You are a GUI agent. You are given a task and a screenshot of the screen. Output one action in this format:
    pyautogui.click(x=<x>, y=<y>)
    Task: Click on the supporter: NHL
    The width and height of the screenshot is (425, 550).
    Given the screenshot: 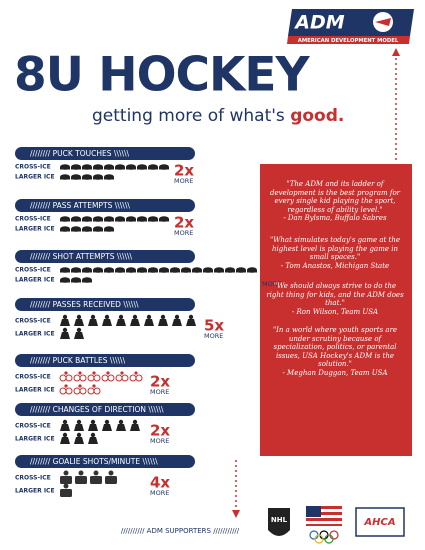 What is the action you would take?
    pyautogui.click(x=279, y=520)
    